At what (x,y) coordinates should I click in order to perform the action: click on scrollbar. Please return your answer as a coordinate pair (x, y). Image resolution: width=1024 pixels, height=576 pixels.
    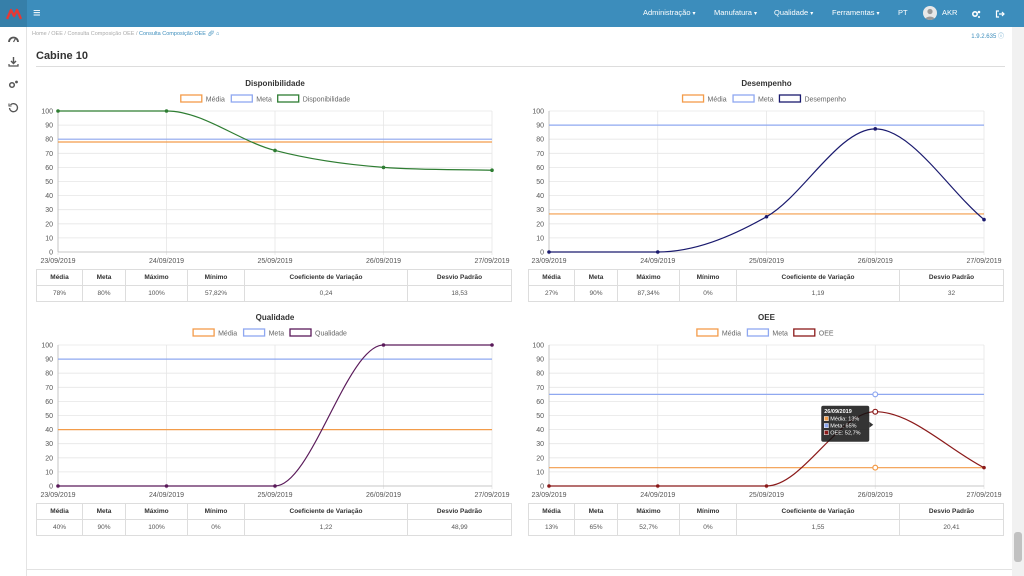
    Looking at the image, I should click on (1018, 301).